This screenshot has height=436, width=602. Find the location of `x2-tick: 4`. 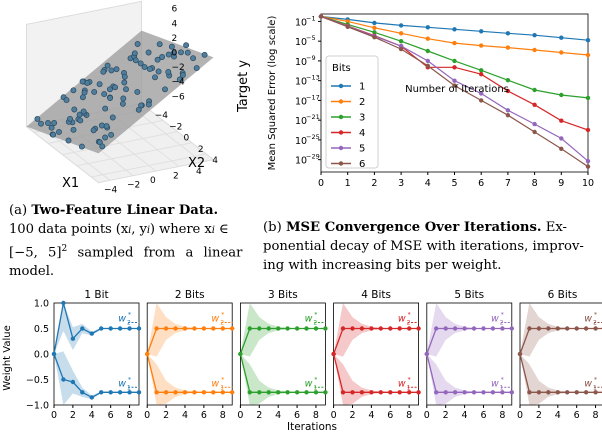

x2-tick: 4 is located at coordinates (215, 161).